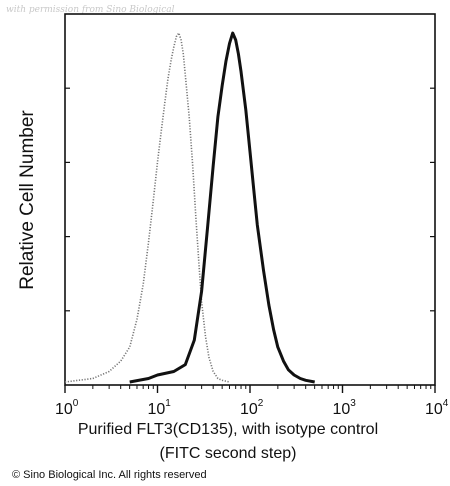 Image resolution: width=450 pixels, height=486 pixels. I want to click on x-tick-exponent: 2, so click(261, 403).